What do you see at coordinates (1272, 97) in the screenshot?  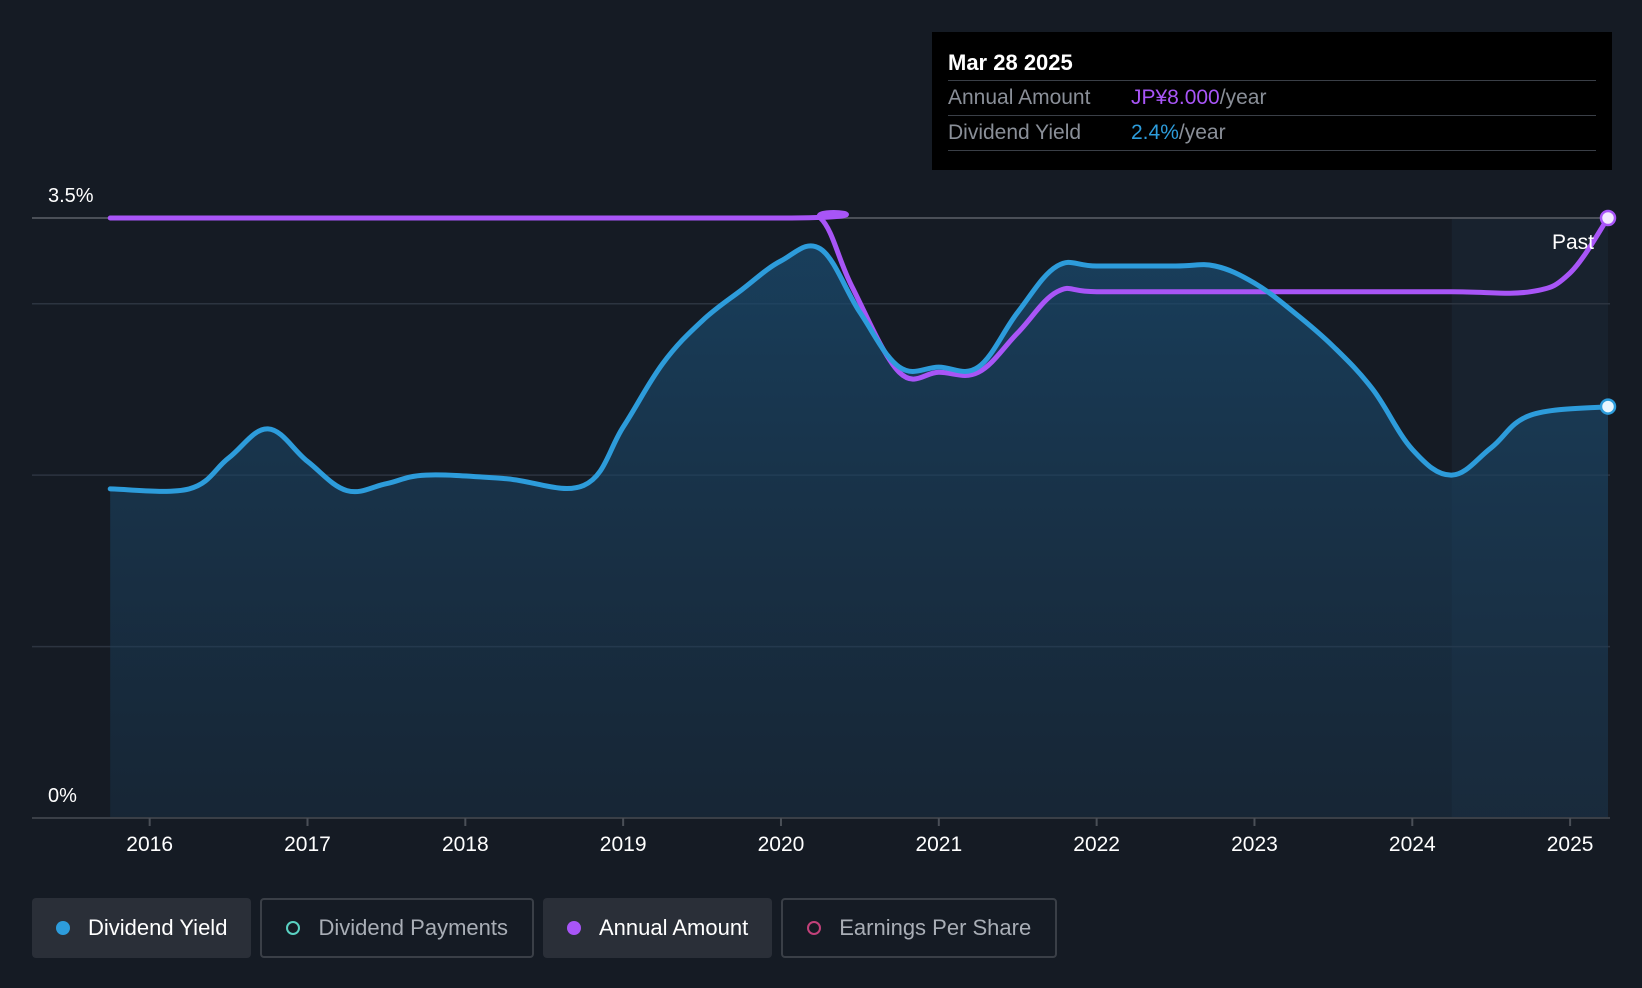 I see `tooltip-row-annual-amount: Annual Amount JP¥8.000 /year` at bounding box center [1272, 97].